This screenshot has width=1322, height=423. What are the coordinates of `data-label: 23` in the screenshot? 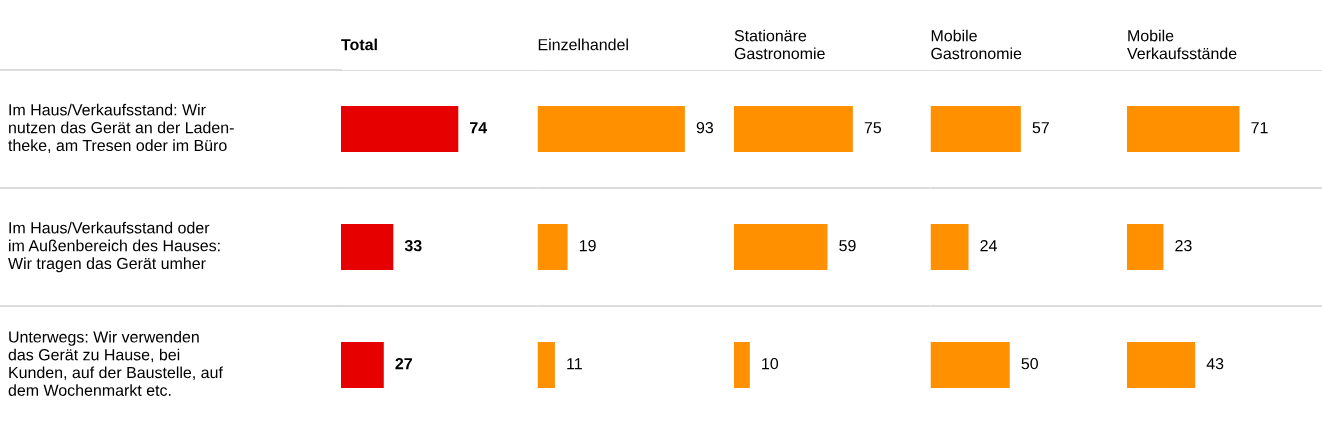 It's located at (1183, 245).